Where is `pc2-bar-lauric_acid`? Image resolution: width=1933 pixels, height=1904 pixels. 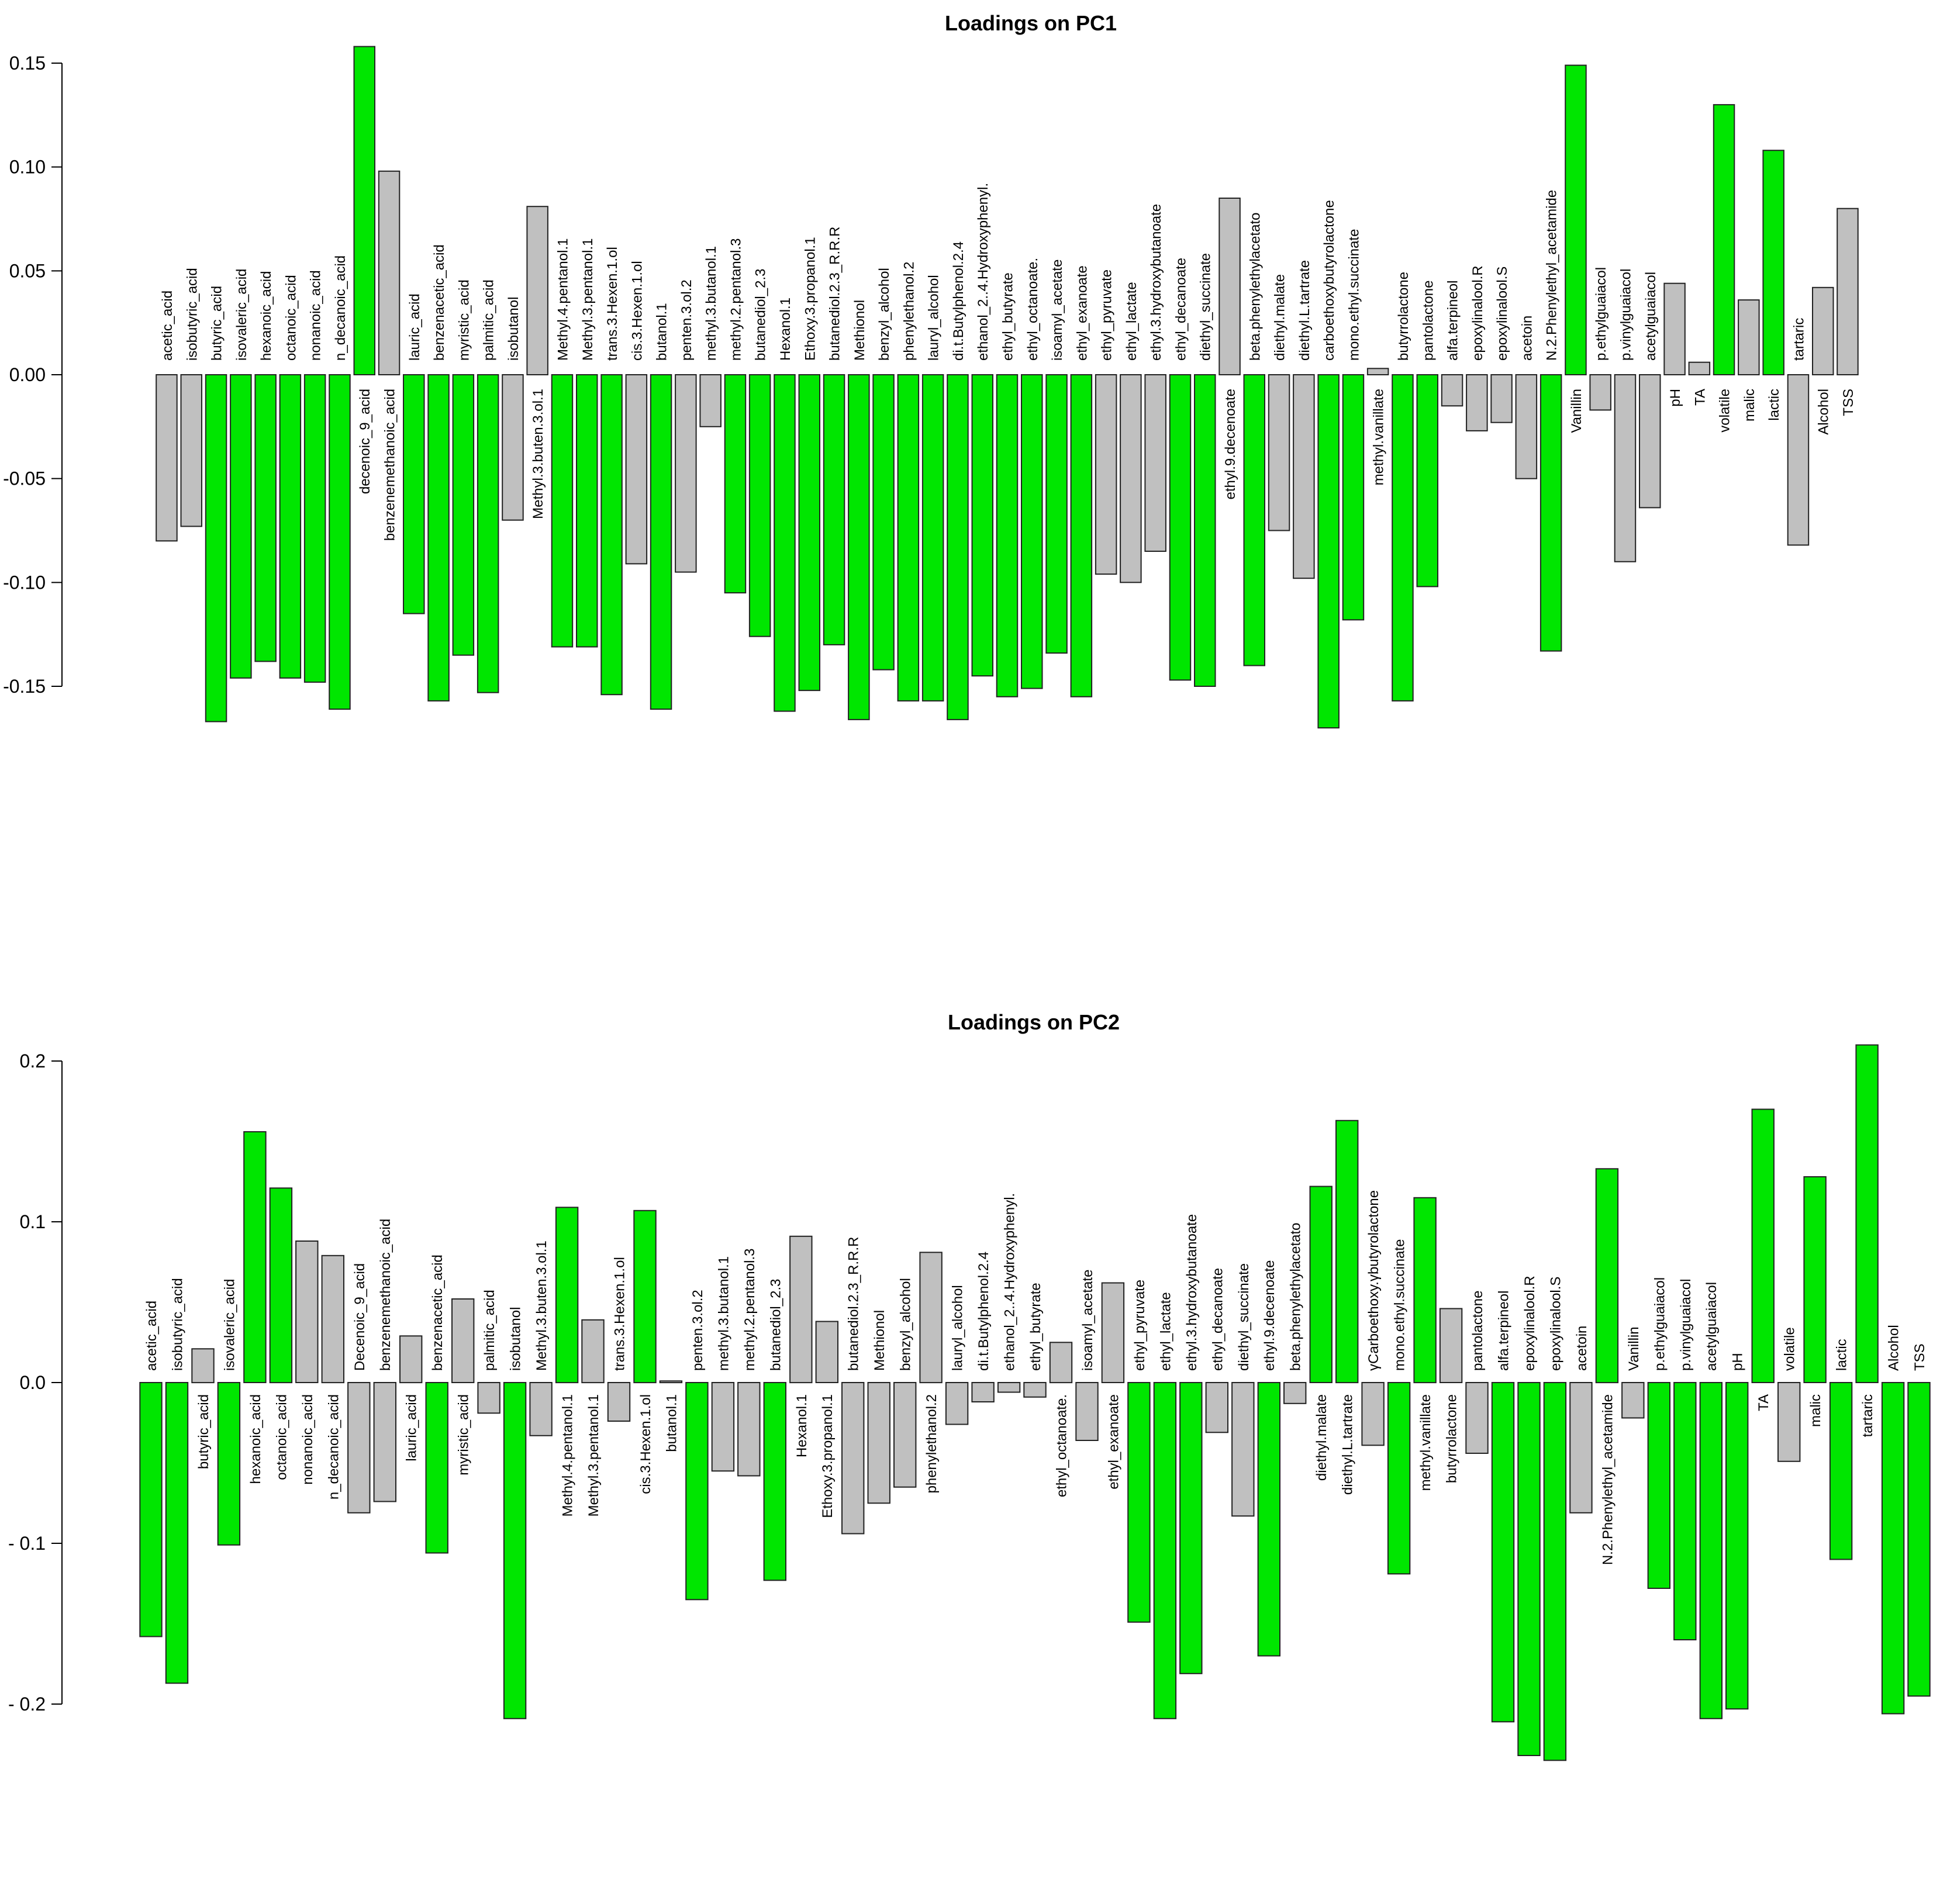
pc2-bar-lauric_acid is located at coordinates (411, 1359).